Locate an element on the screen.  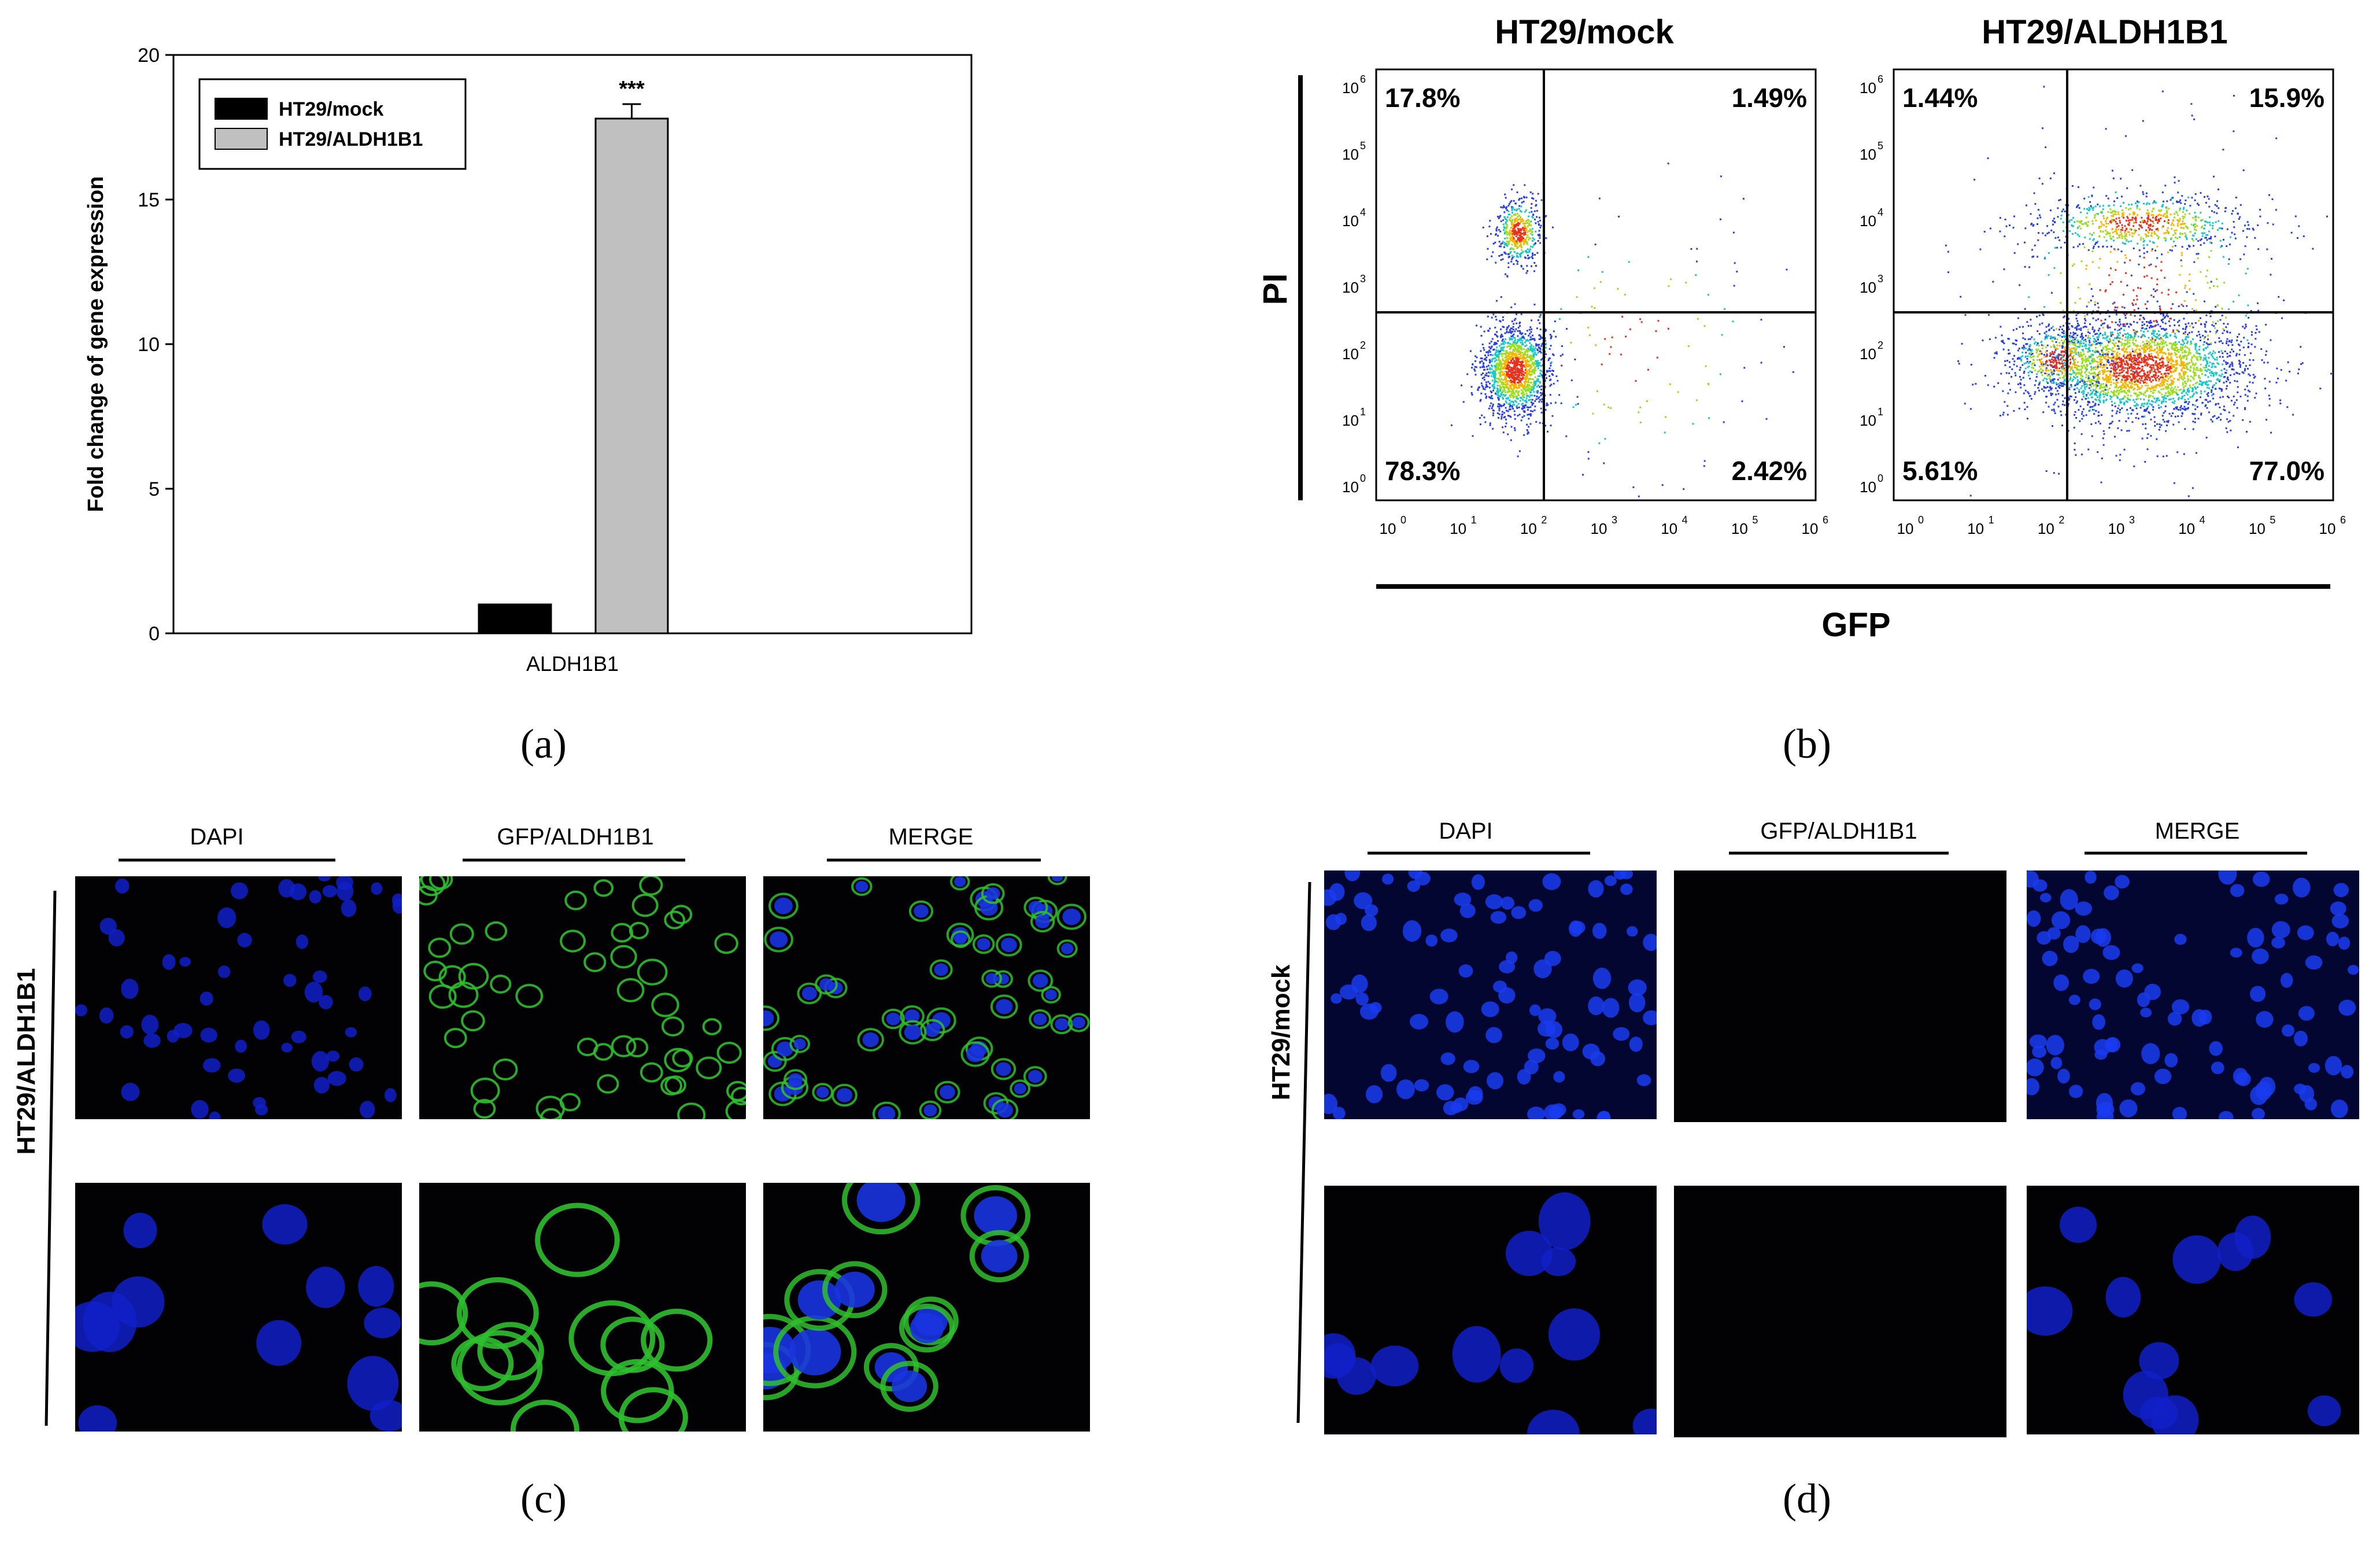
bar-aldh1b1 is located at coordinates (631, 375).